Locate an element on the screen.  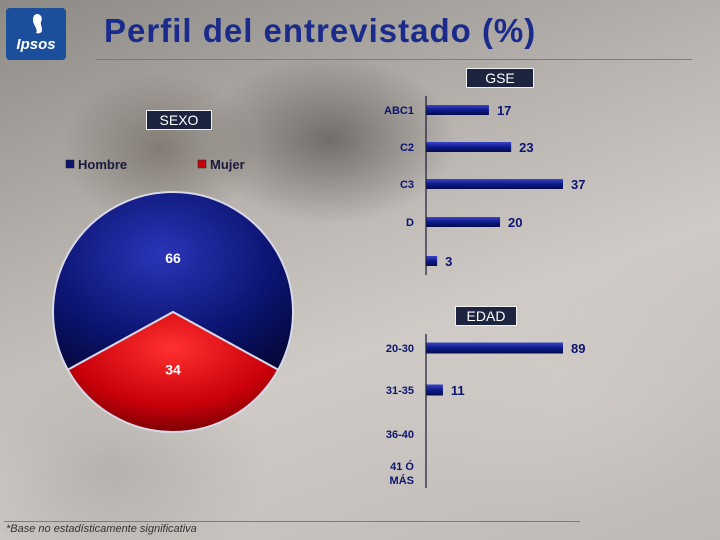
edad-tick-label-3-line2: MÁS is located at coordinates (402, 480).